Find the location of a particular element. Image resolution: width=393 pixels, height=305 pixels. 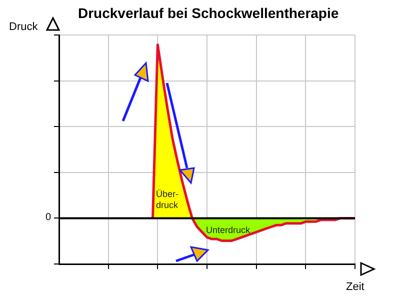

chart-title: Druckverlauf bei Schockwellentherapie is located at coordinates (208, 13).